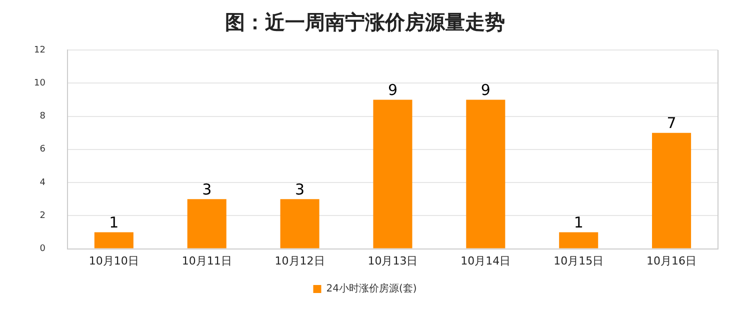 The width and height of the screenshot is (740, 312). Describe the element at coordinates (671, 261) in the screenshot. I see `x-tick-label: 10月16日` at that location.